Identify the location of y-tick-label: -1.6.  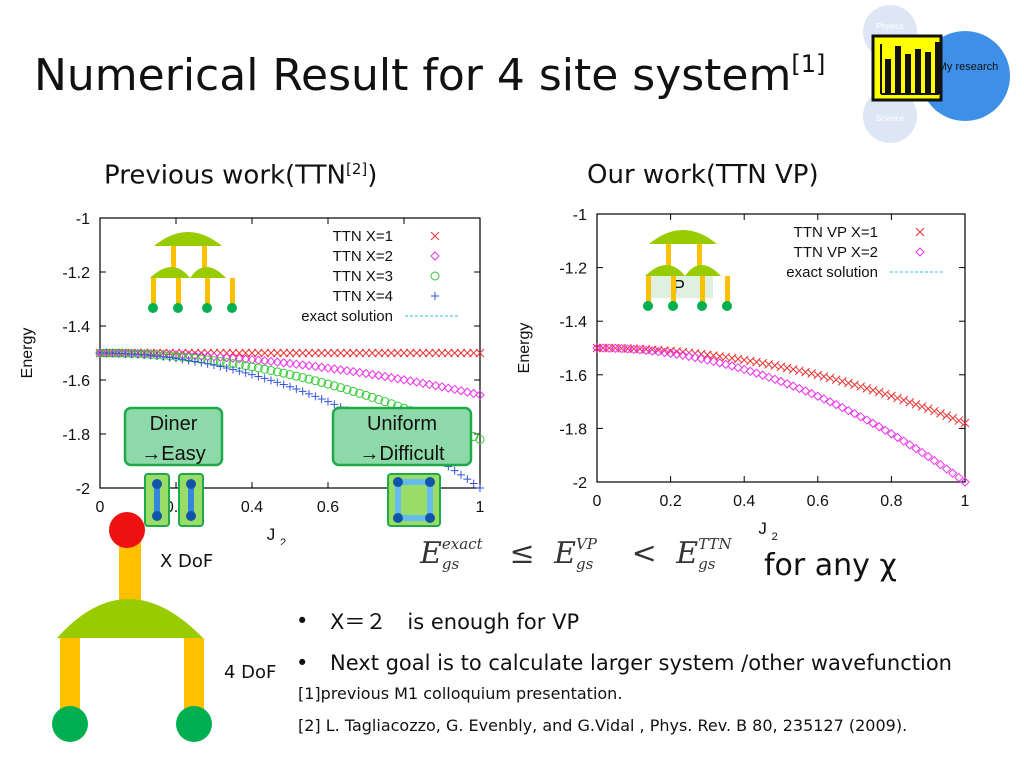
(573, 376).